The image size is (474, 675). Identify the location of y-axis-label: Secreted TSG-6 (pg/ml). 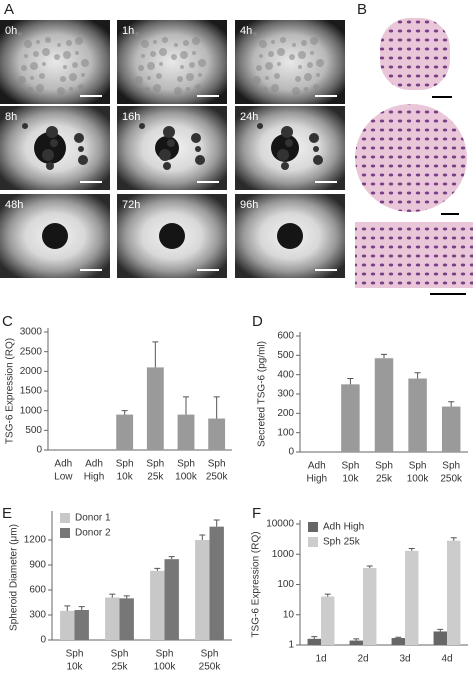
(262, 394).